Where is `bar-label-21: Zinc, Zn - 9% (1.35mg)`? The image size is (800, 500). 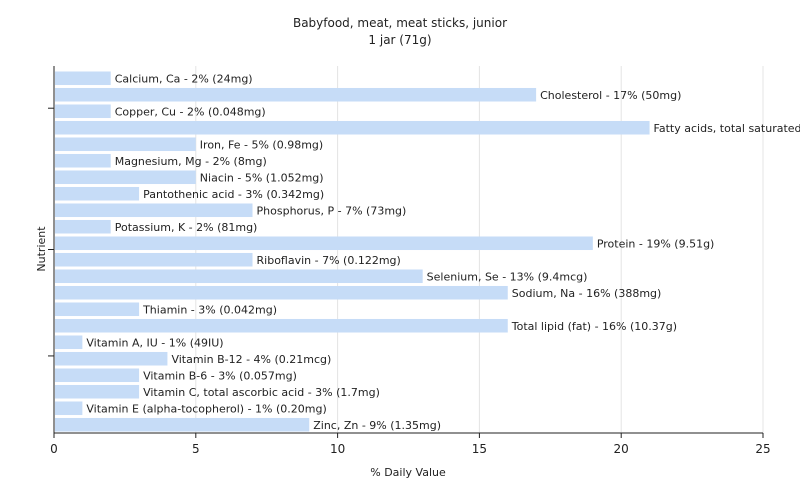 bar-label-21: Zinc, Zn - 9% (1.35mg) is located at coordinates (377, 425).